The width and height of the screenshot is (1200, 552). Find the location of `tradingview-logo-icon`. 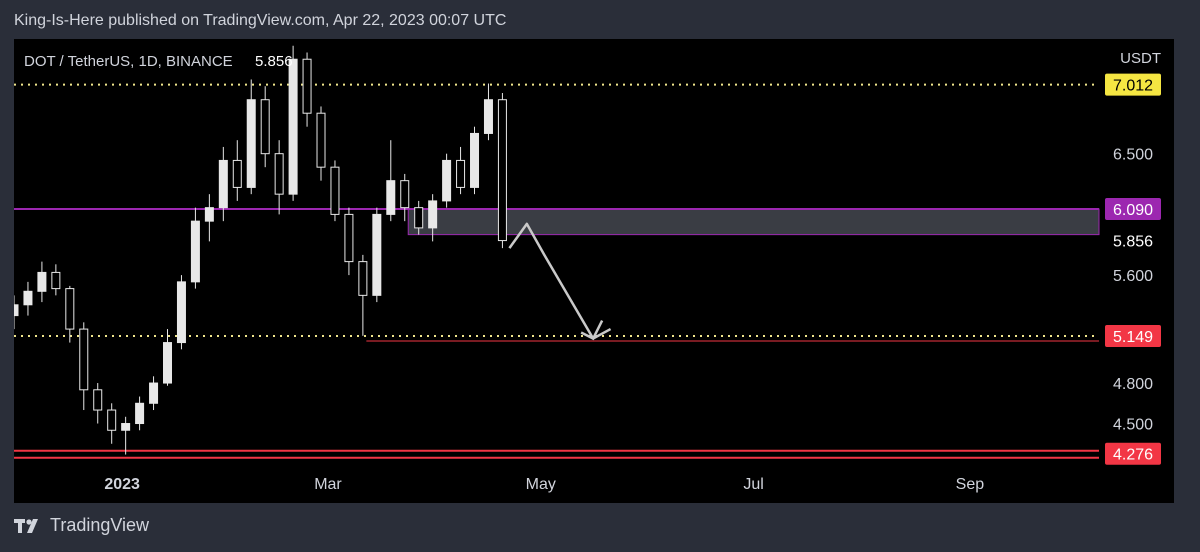

tradingview-logo-icon is located at coordinates (26, 525).